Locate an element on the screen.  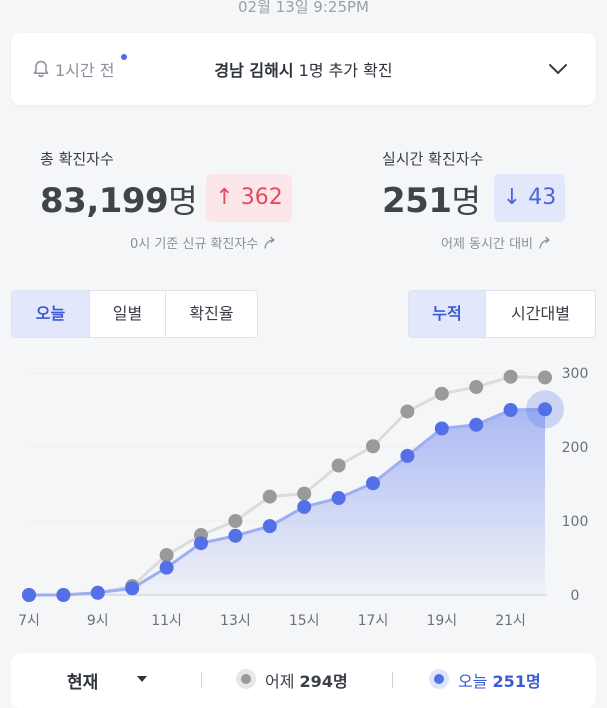
y-tick-label: 0 is located at coordinates (575, 596).